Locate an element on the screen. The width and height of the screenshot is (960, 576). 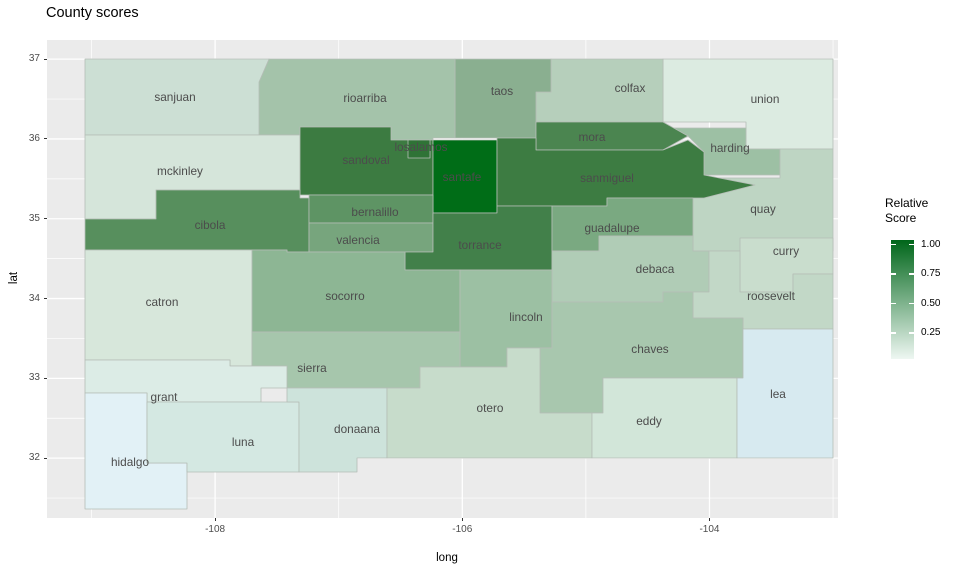
county-label-luna: luna is located at coordinates (243, 442).